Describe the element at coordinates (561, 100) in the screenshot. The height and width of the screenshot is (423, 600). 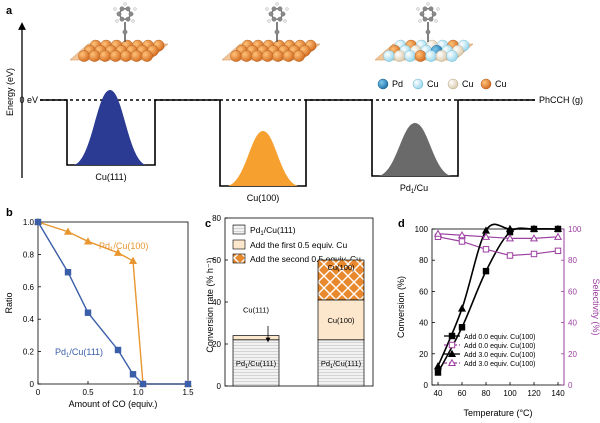
I see `gas-phase-label: PhCCH (g)` at that location.